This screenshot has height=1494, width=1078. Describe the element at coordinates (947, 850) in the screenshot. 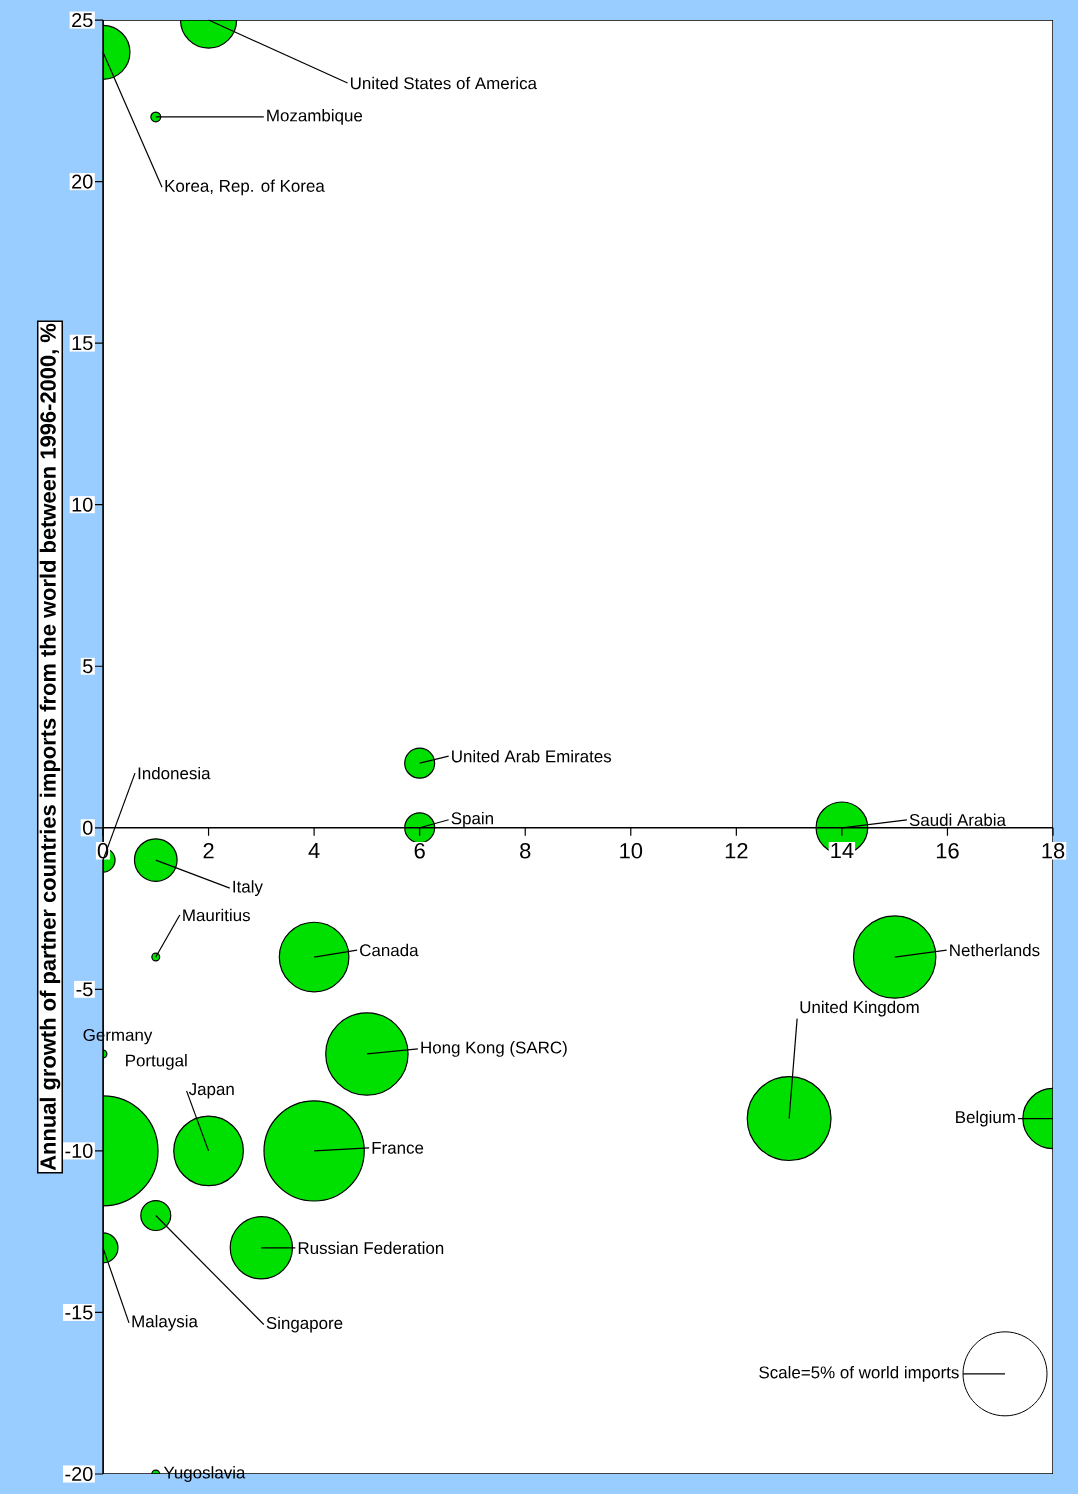

I see `x-tick-label: 16` at that location.